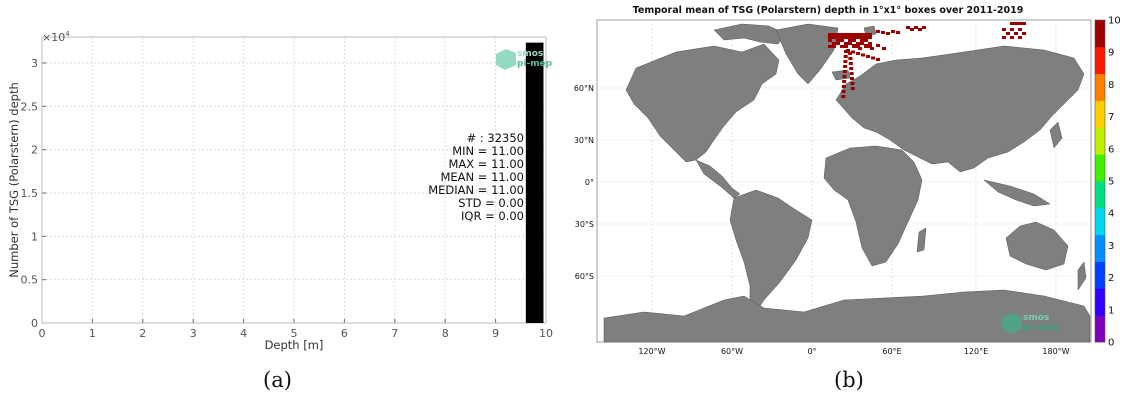 The image size is (1128, 397). I want to click on longitude-tick-label: 120°E, so click(976, 351).